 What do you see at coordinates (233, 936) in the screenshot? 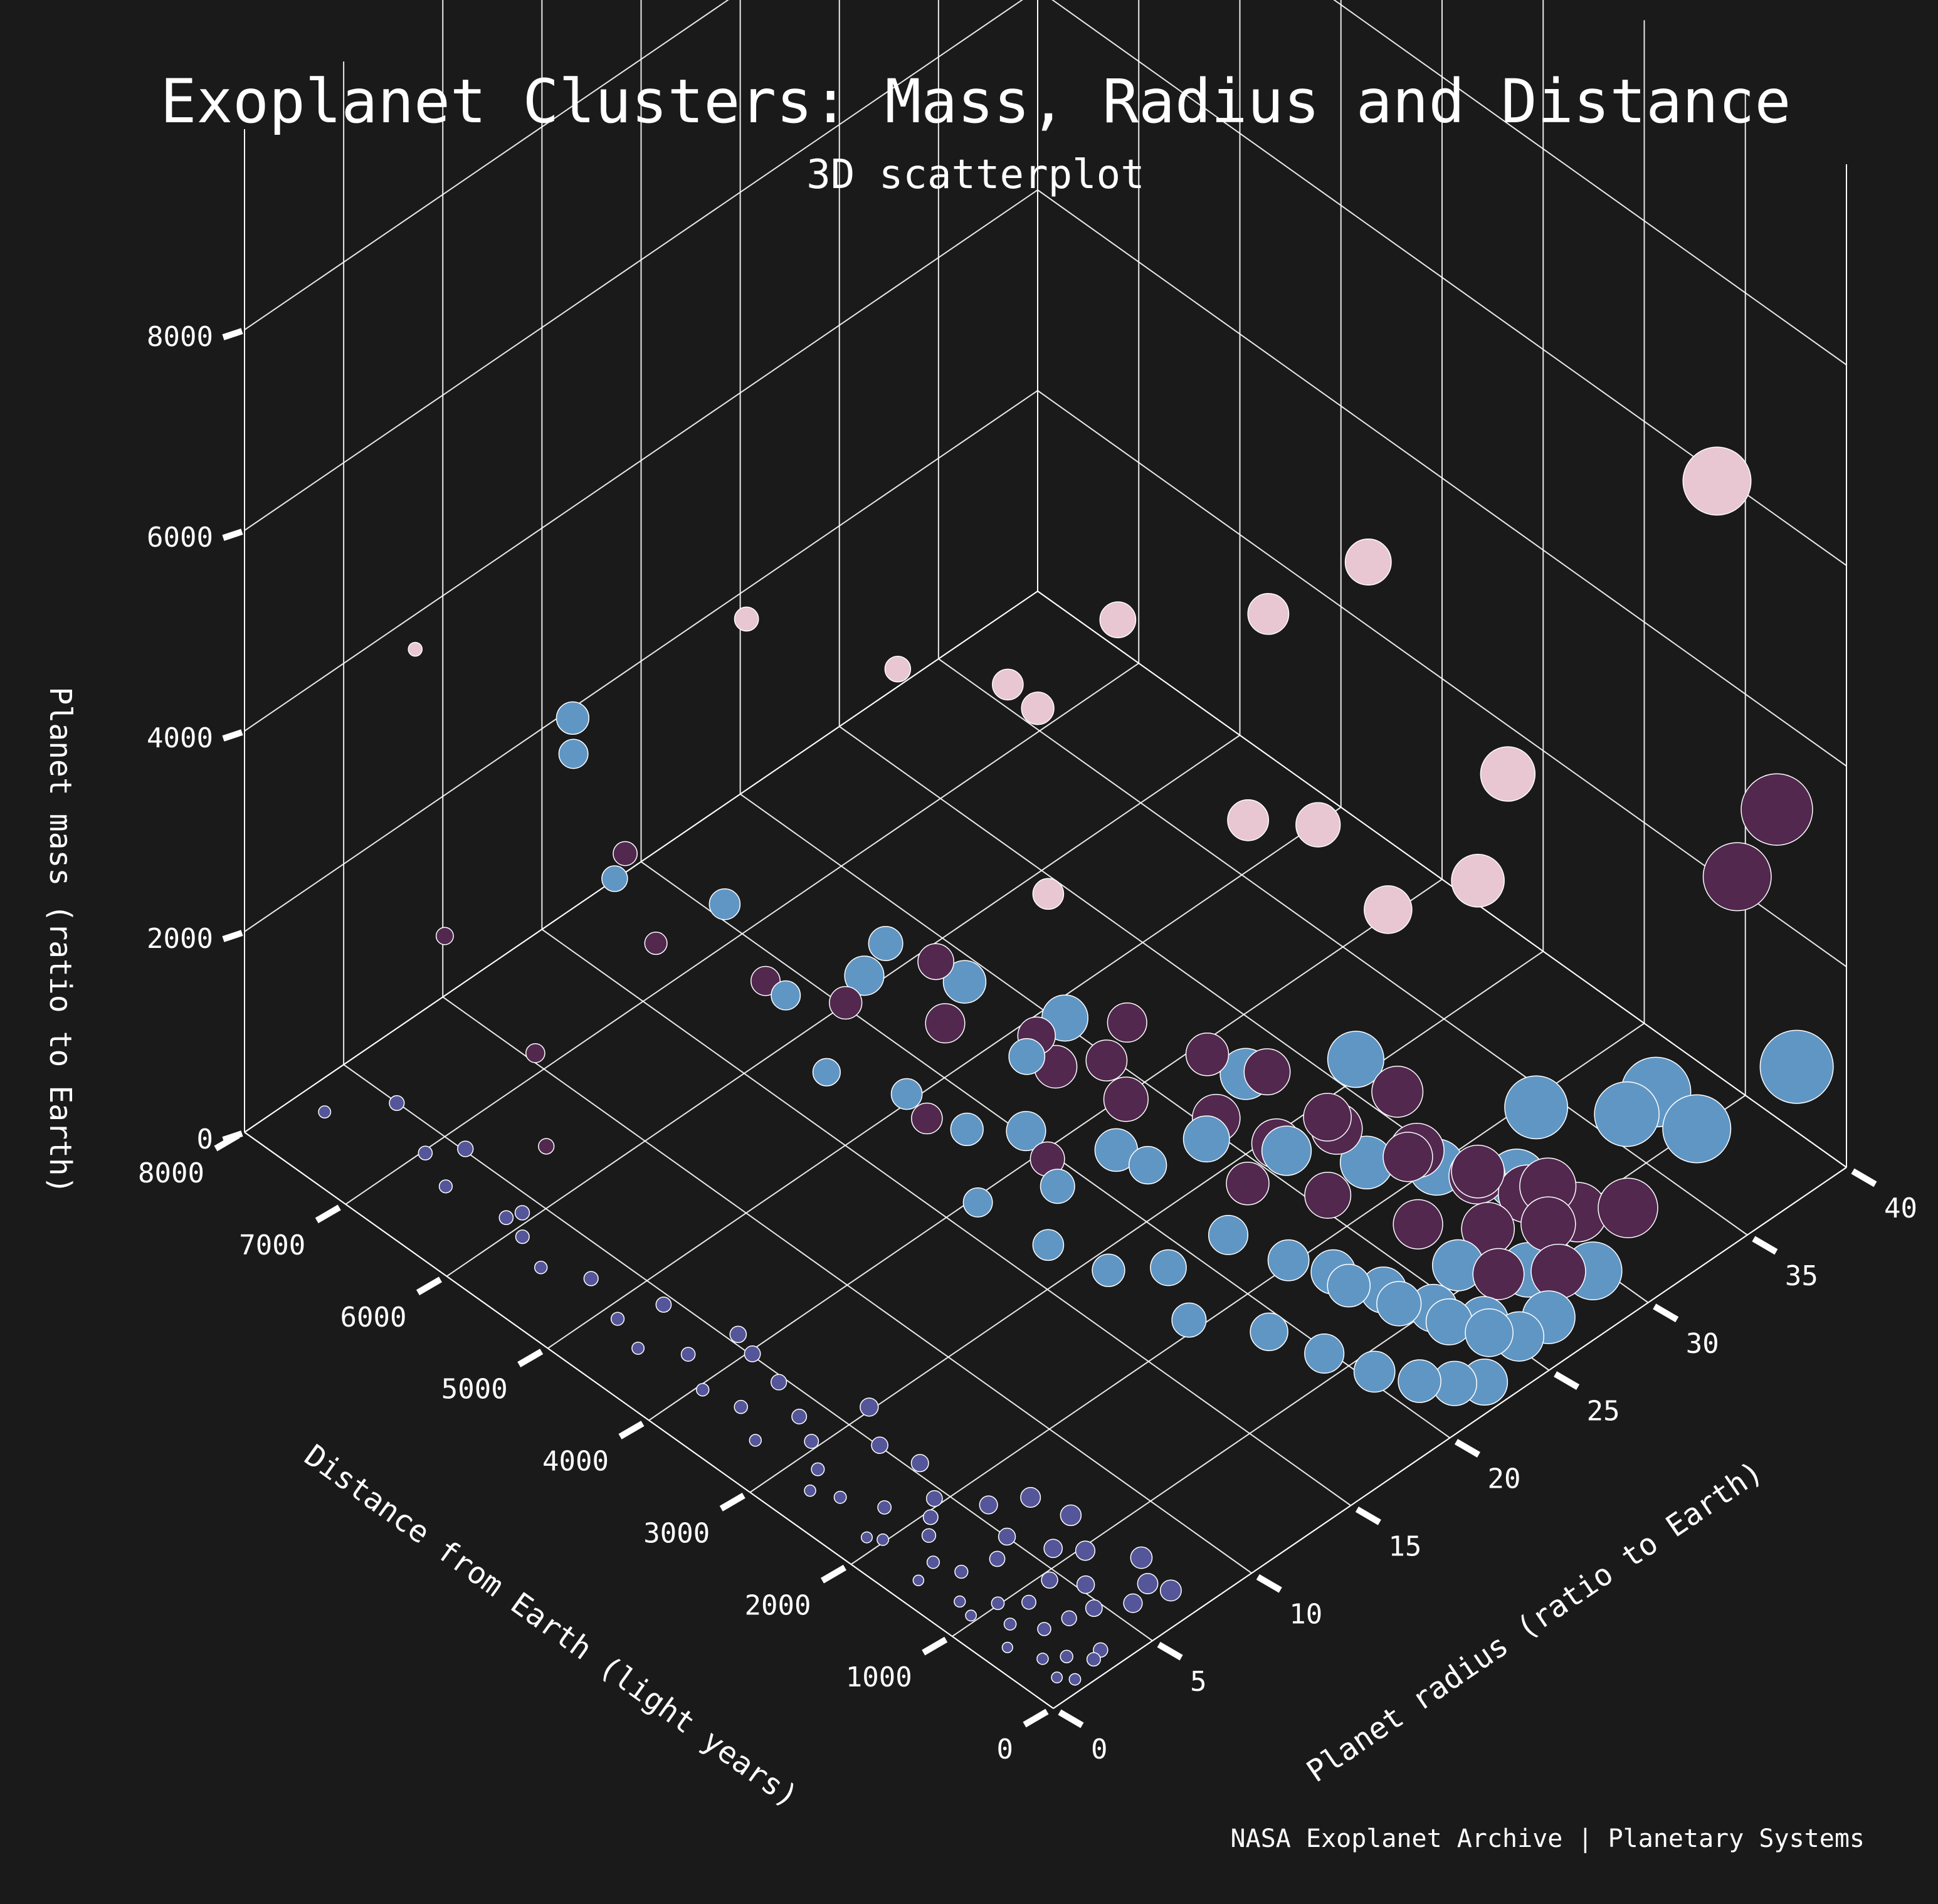
I see `z-tick` at bounding box center [233, 936].